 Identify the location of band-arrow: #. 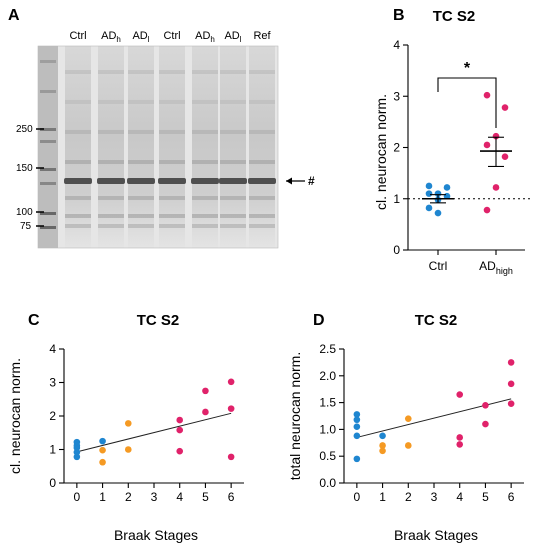
(300, 181).